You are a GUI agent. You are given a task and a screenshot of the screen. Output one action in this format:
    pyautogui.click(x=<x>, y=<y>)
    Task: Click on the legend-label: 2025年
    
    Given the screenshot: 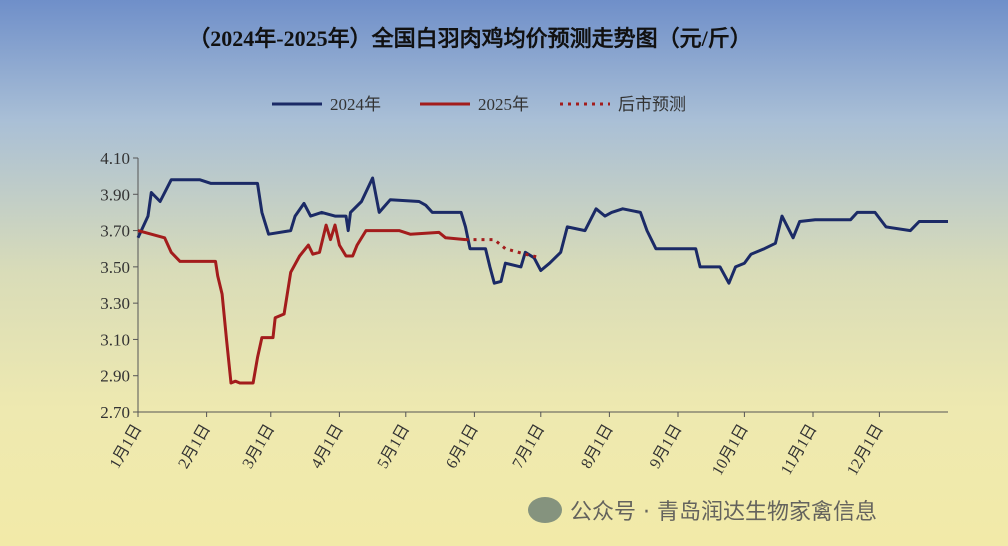 What is the action you would take?
    pyautogui.click(x=503, y=104)
    